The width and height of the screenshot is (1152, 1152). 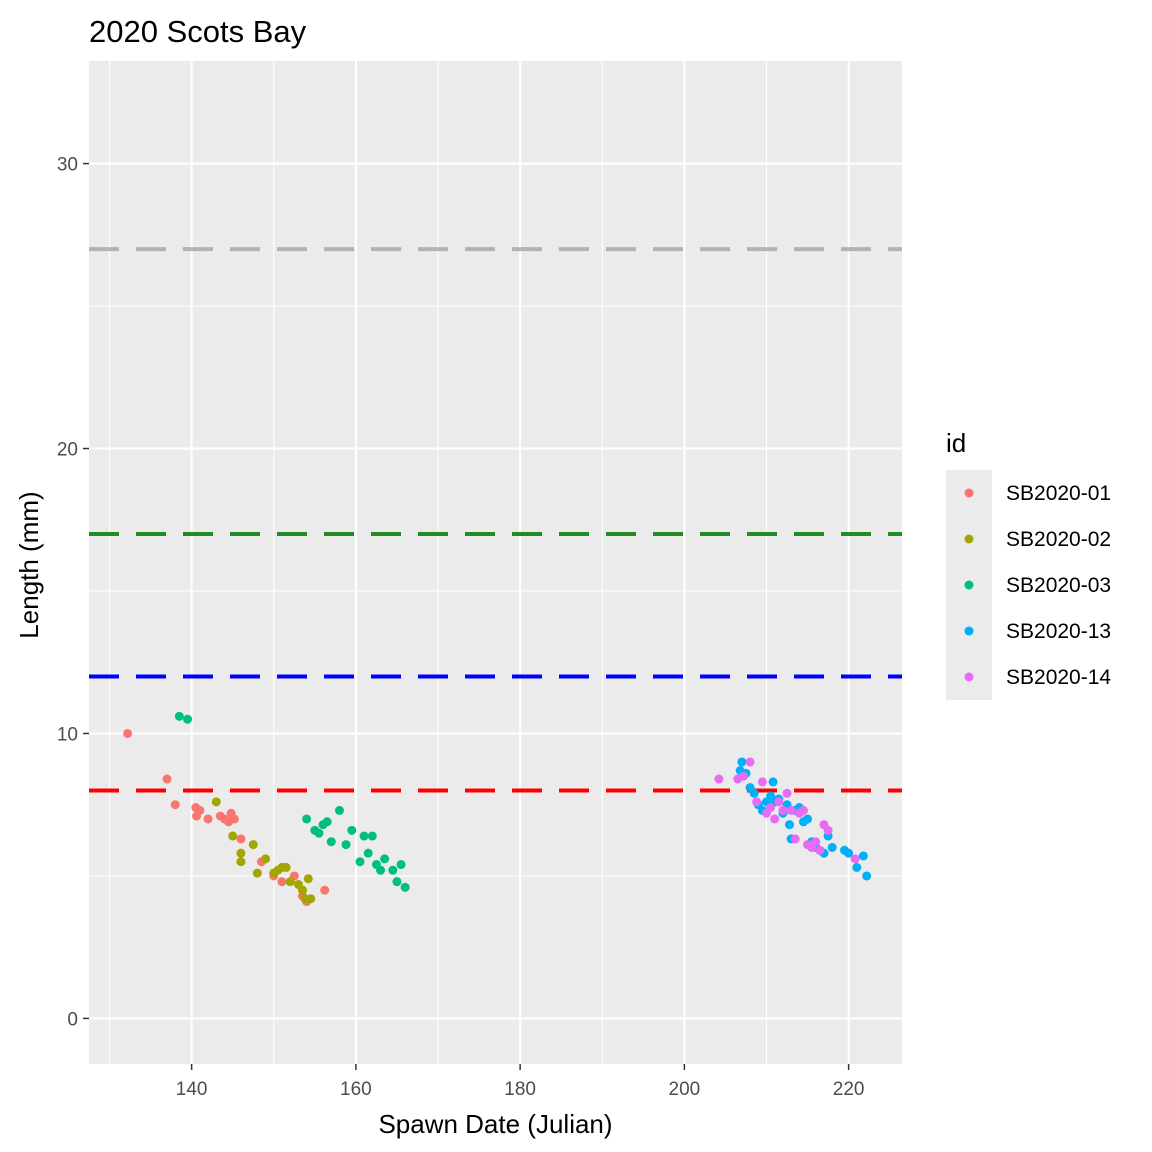 I want to click on x-axis-ticks: 140 160 180 200 220, so click(x=520, y=1082).